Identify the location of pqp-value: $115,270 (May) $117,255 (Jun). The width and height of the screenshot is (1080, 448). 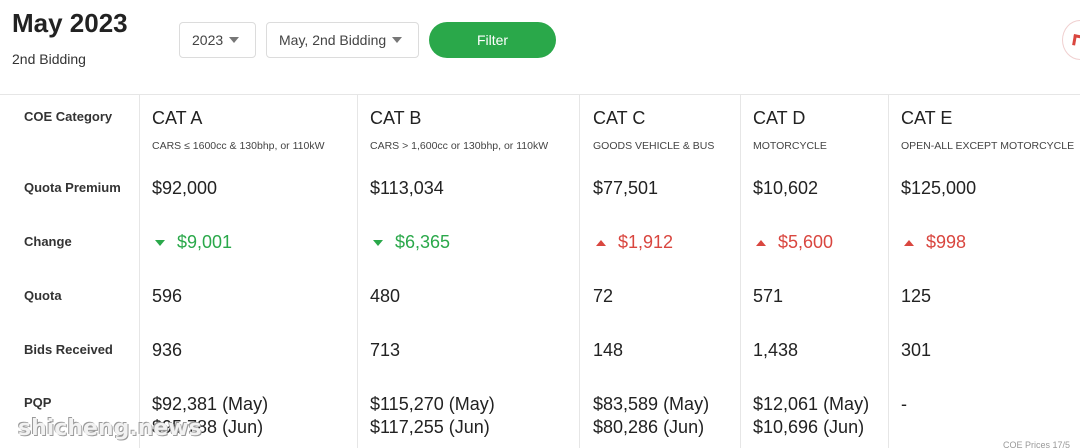
(432, 416).